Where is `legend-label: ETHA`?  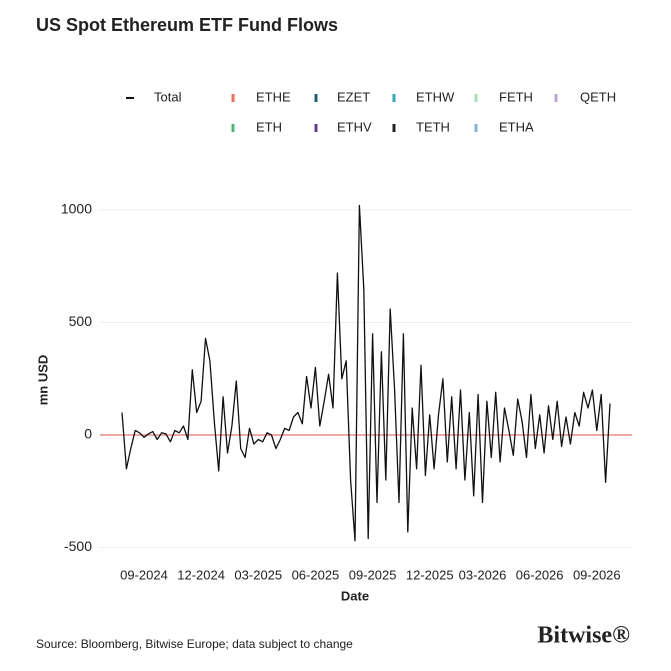 legend-label: ETHA is located at coordinates (516, 126).